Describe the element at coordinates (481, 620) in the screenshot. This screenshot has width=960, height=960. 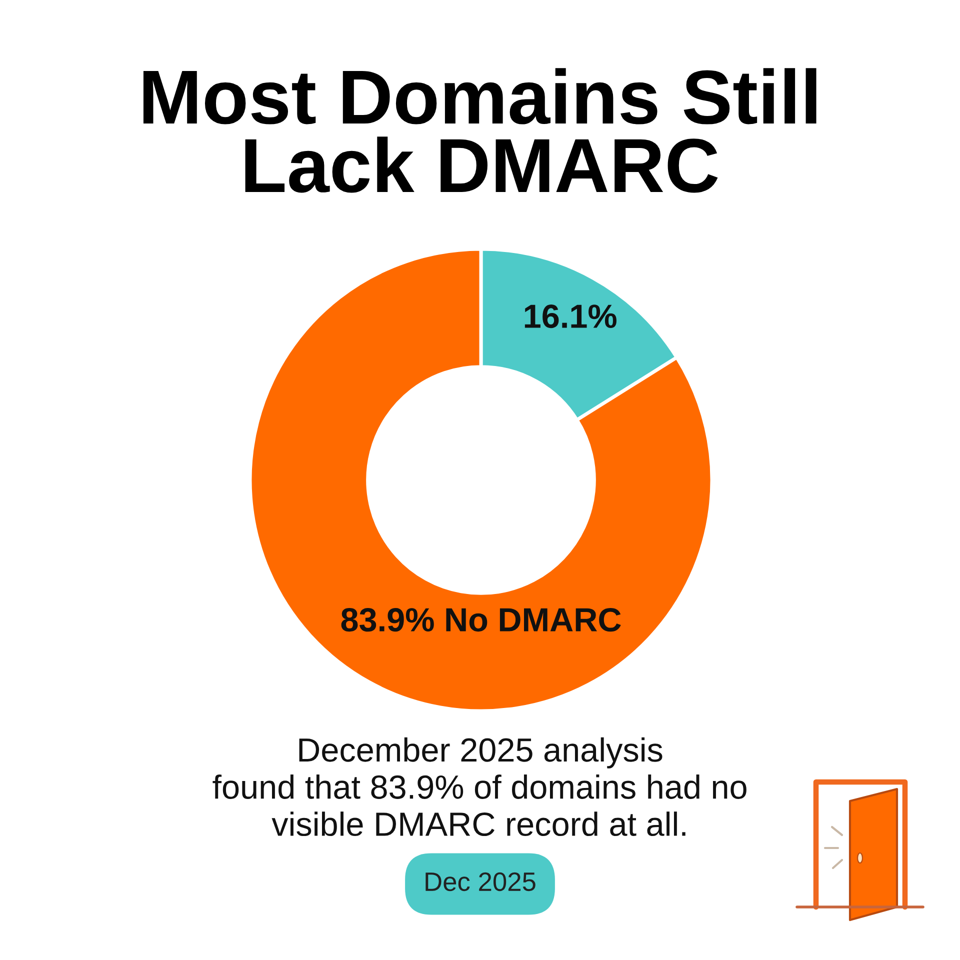
I see `slice-label: 83.9% No DMARC` at that location.